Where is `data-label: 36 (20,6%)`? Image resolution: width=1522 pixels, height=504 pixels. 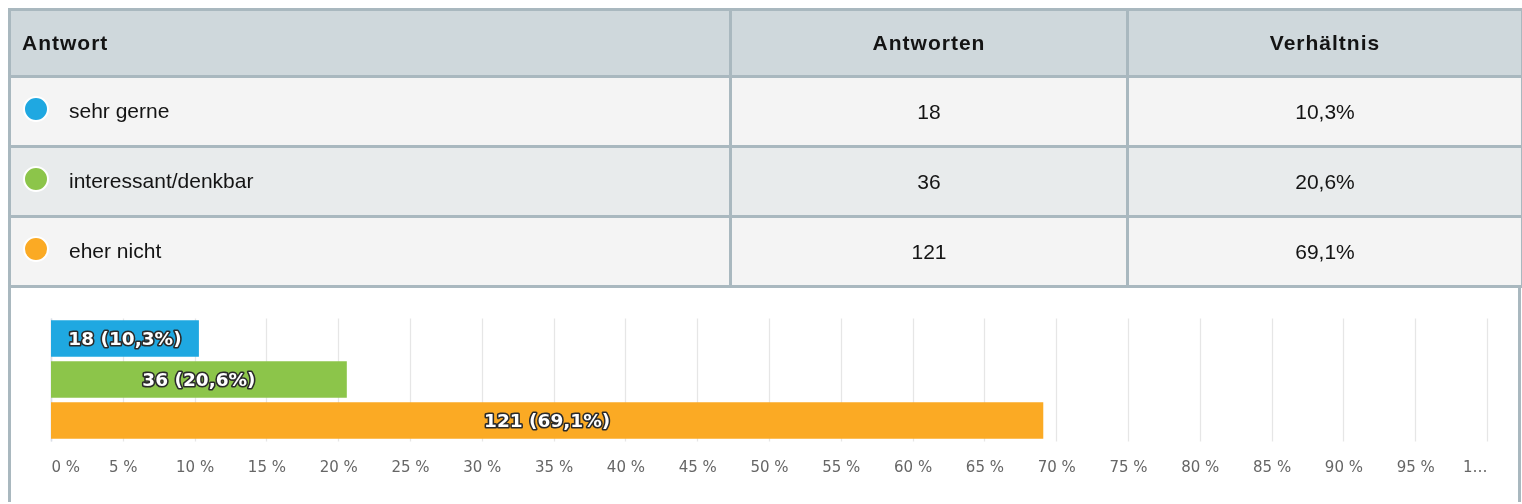
data-label: 36 (20,6%) is located at coordinates (199, 379).